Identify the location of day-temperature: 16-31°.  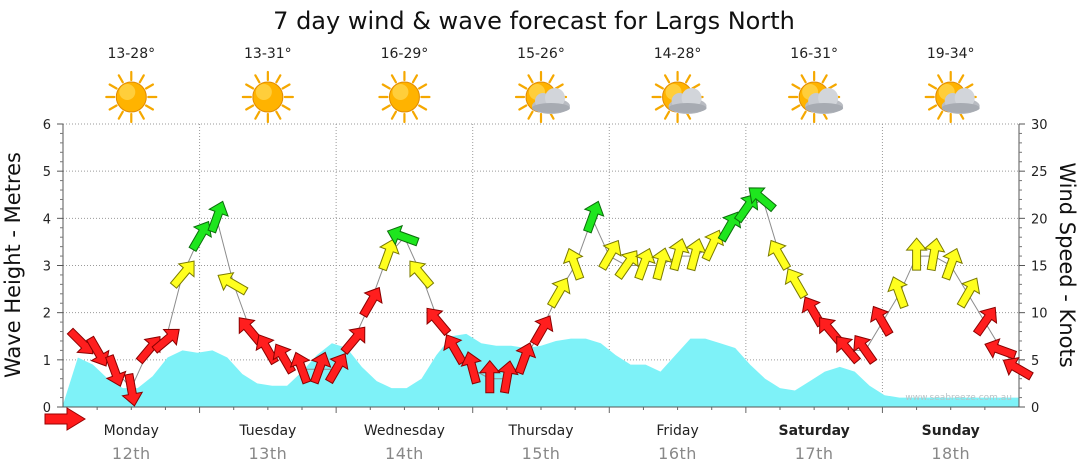
(814, 54).